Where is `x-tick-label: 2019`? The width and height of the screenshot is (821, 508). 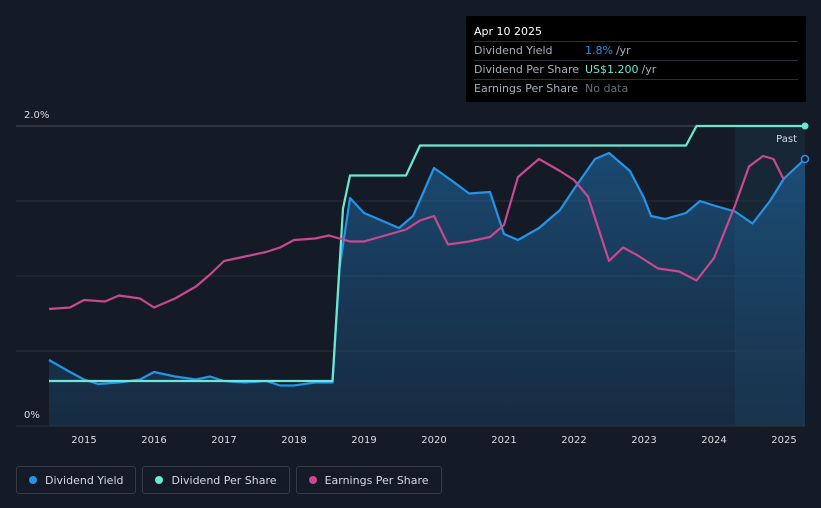
x-tick-label: 2019 is located at coordinates (363, 440).